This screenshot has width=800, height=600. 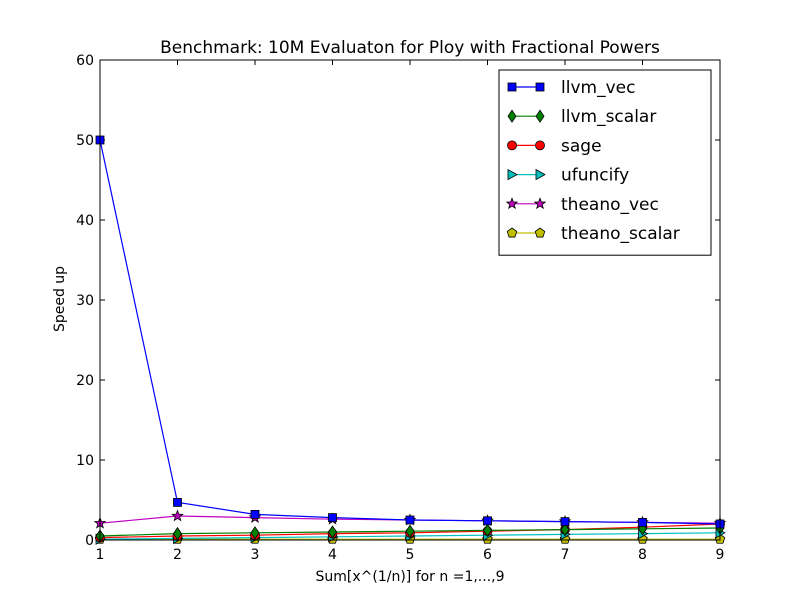 What do you see at coordinates (487, 555) in the screenshot?
I see `x-tick-label: 6` at bounding box center [487, 555].